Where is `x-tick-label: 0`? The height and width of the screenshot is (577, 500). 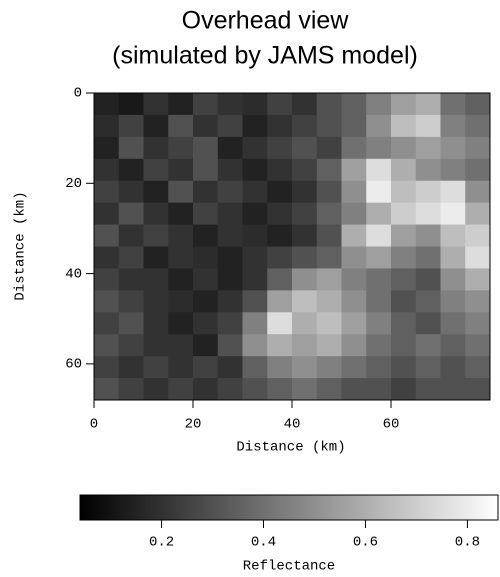
x-tick-label: 0 is located at coordinates (94, 425).